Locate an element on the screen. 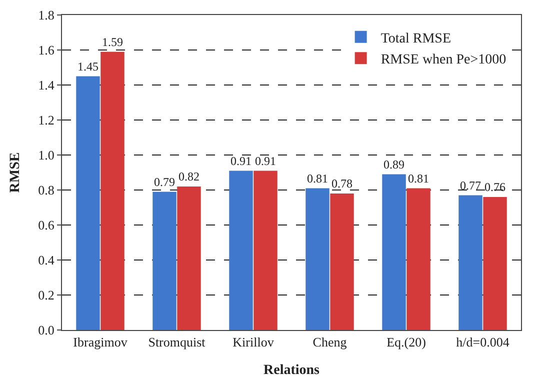 The width and height of the screenshot is (533, 382). y-tick-label: 1.2 is located at coordinates (46, 120).